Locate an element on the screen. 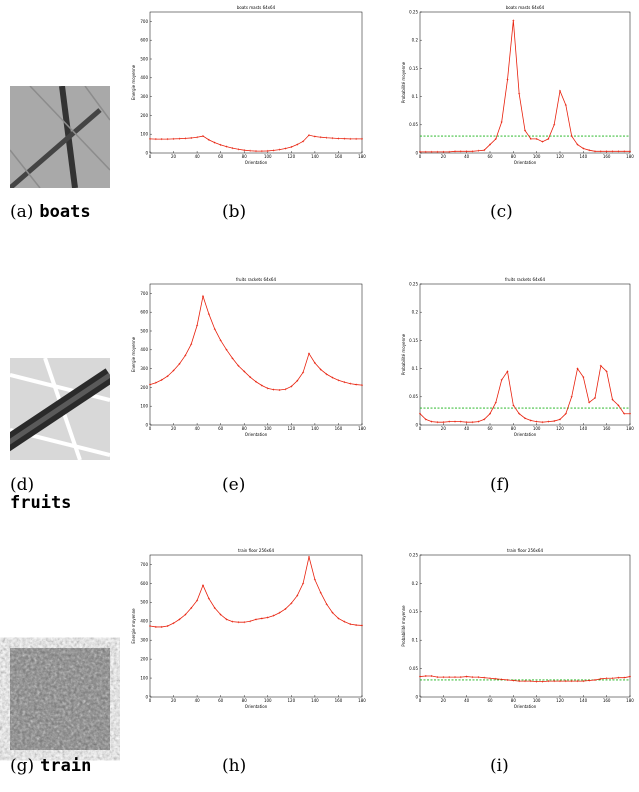  y-tick-label: 200 is located at coordinates (144, 115).